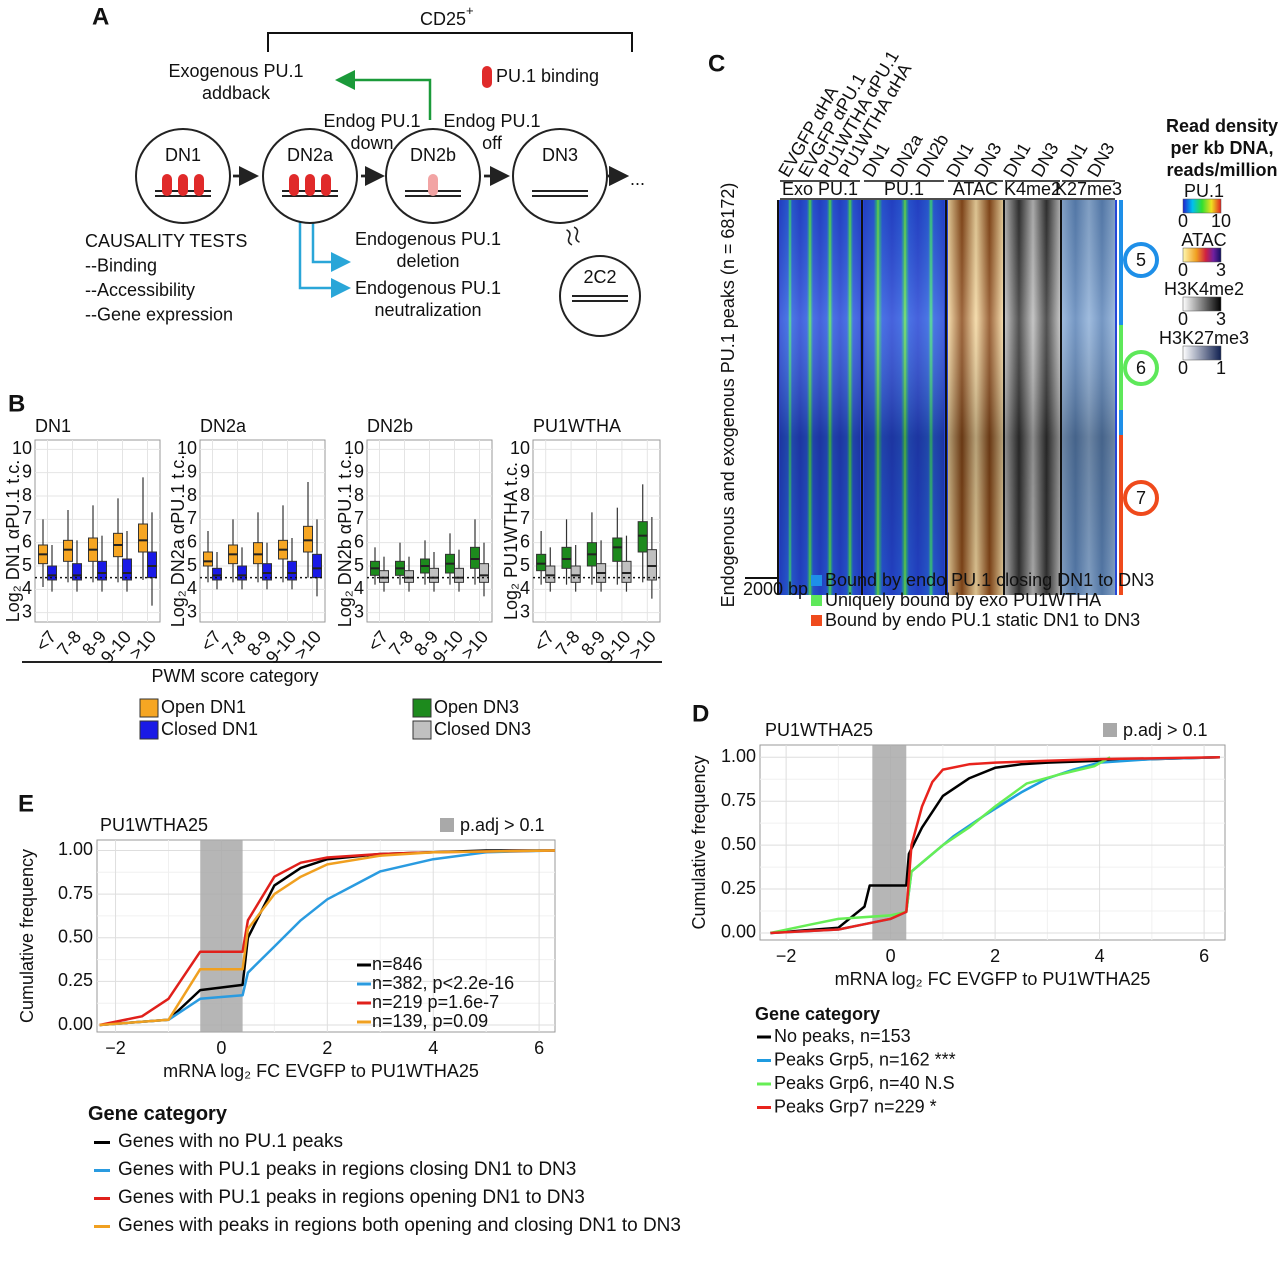  Describe the element at coordinates (1121, 422) in the screenshot. I see `cluster-bar` at that location.